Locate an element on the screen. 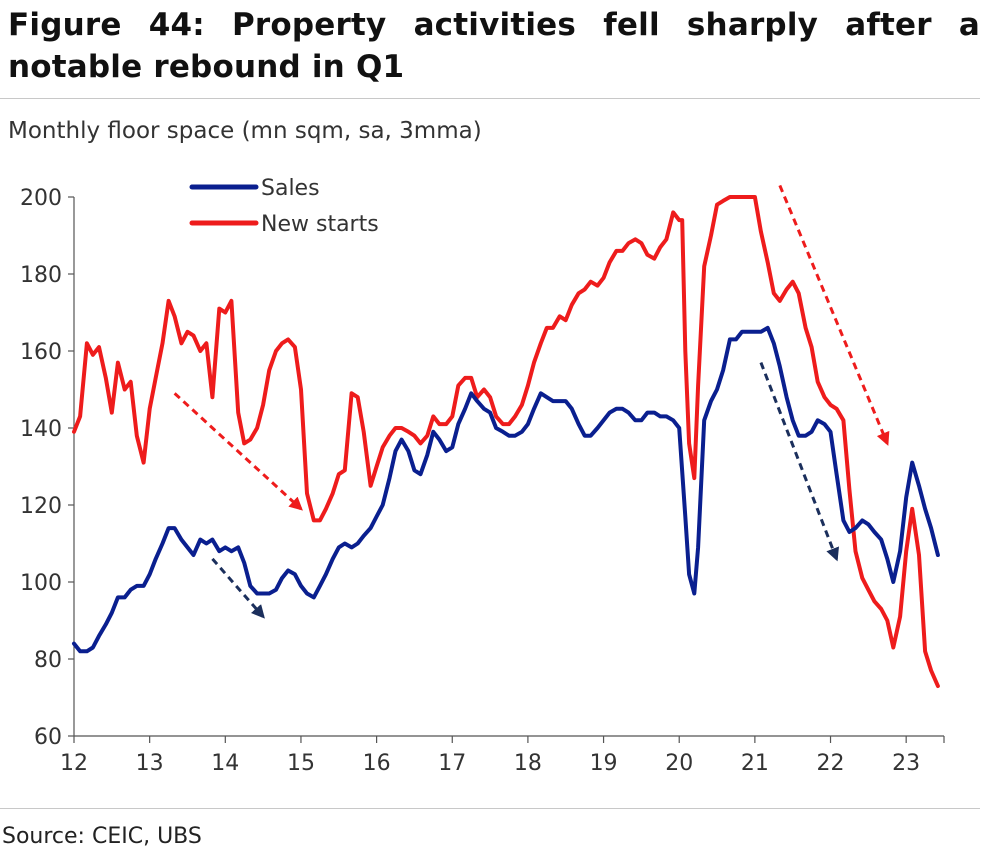 The width and height of the screenshot is (990, 858). x-tick-label: 13 is located at coordinates (150, 763).